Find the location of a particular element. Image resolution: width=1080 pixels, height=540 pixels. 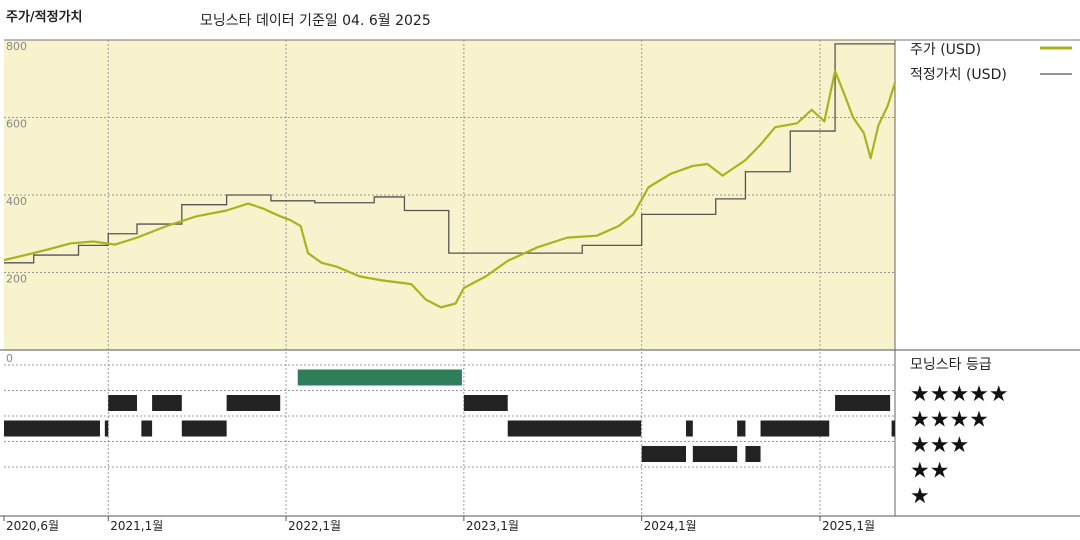

x-tick-label: 2020,6월 is located at coordinates (32, 526).